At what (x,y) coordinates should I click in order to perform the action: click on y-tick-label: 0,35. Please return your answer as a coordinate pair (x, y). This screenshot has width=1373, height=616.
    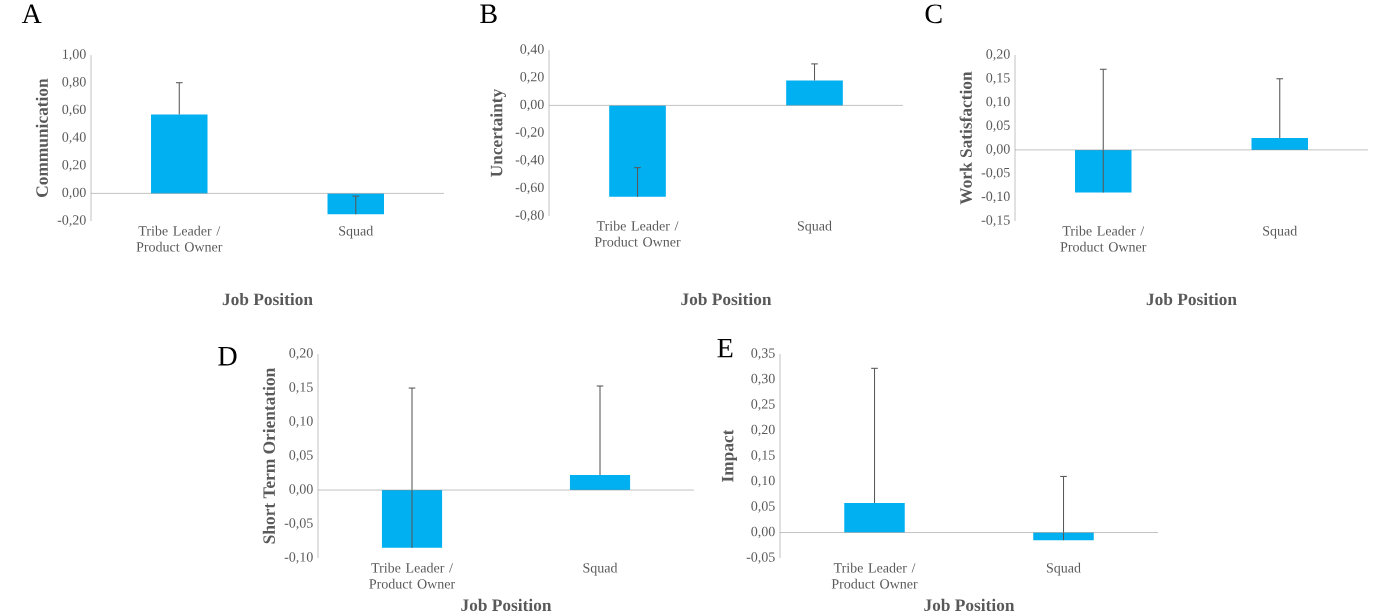
    Looking at the image, I should click on (763, 354).